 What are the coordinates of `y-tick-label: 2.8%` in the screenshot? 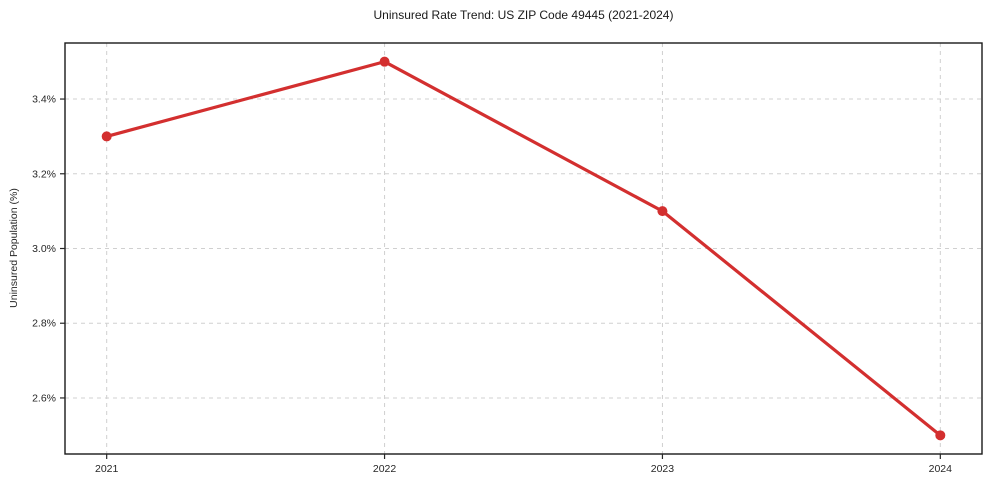 It's located at (44, 324).